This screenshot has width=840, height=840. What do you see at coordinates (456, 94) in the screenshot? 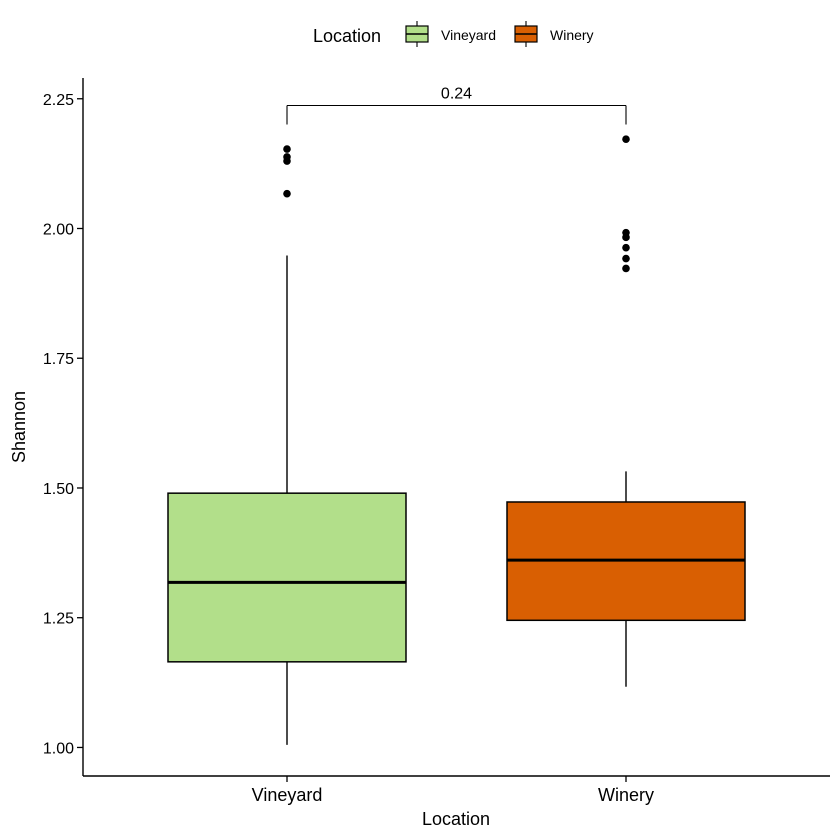
I see `p-value-label: 0.24` at bounding box center [456, 94].